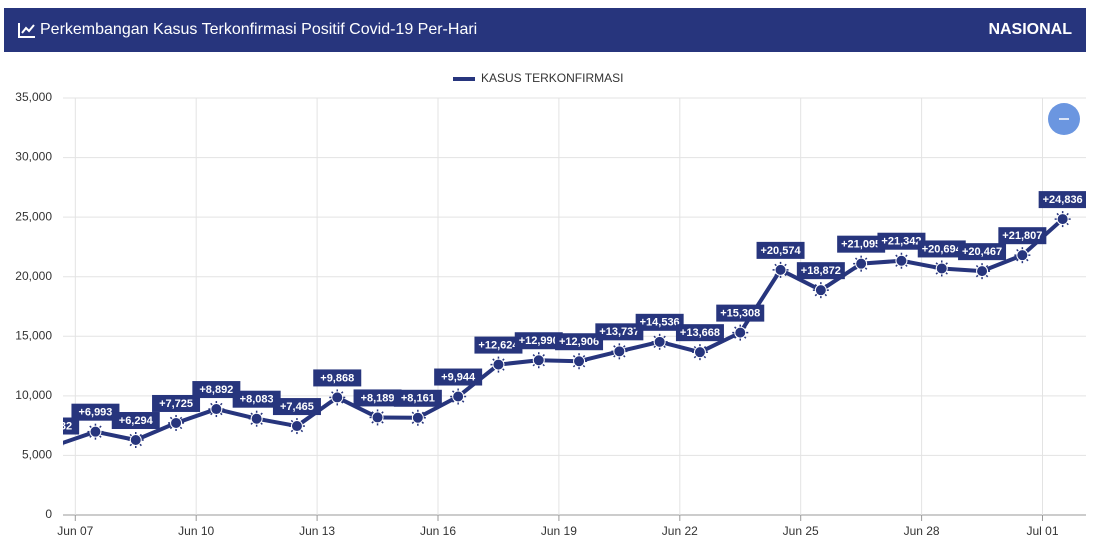  What do you see at coordinates (740, 313) in the screenshot?
I see `value-label: +15,308` at bounding box center [740, 313].